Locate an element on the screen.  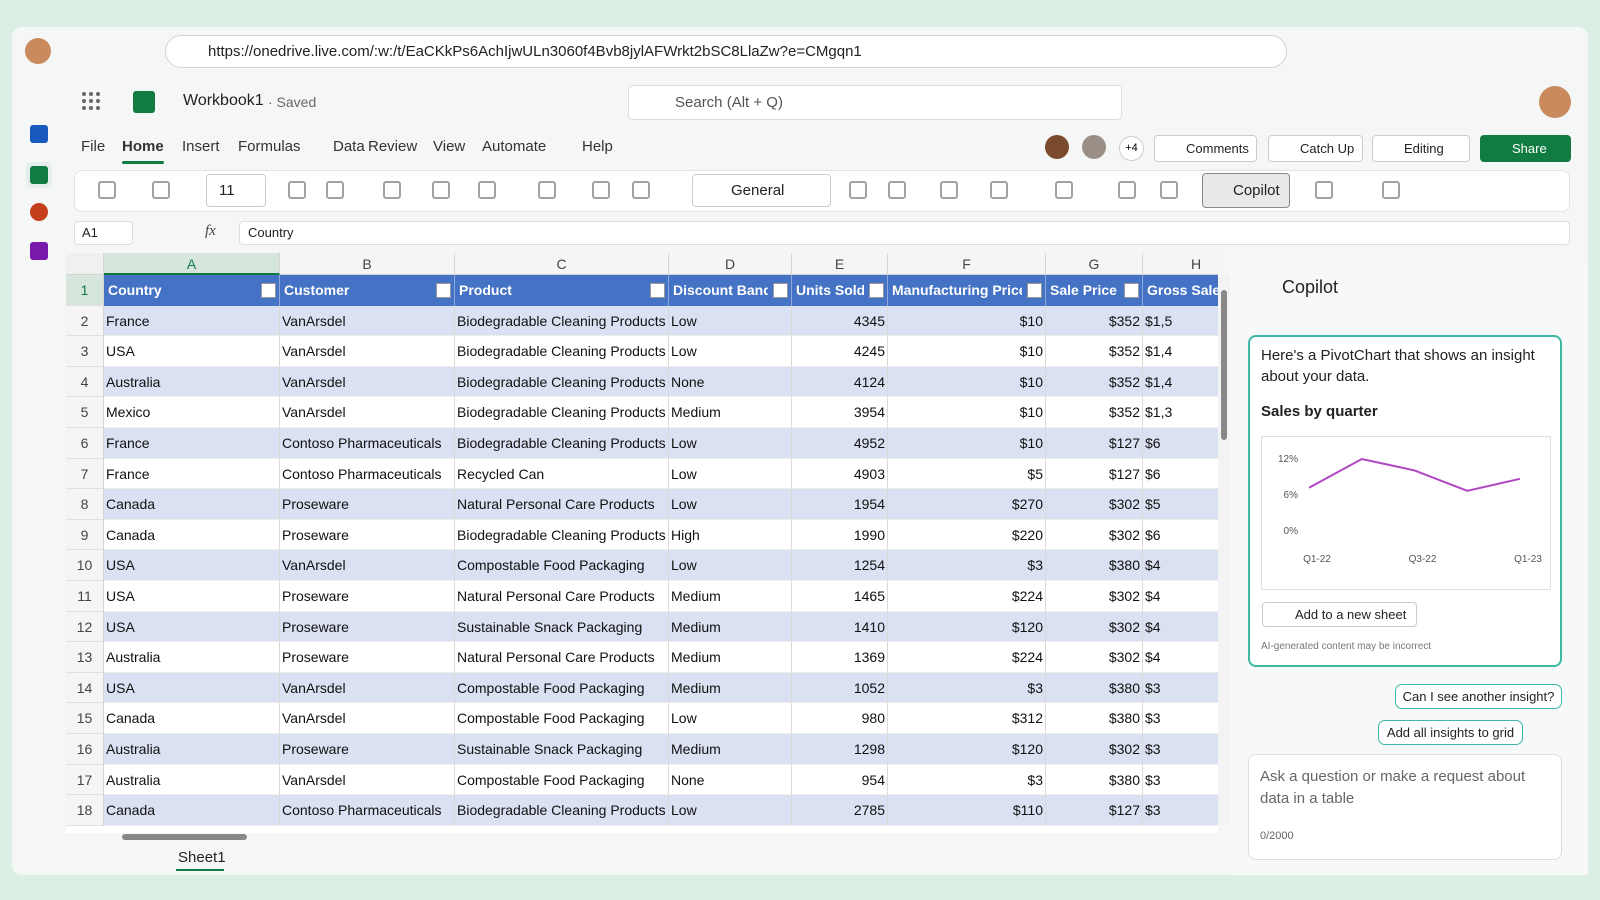
ribbon-tab: Insert is located at coordinates (201, 146).